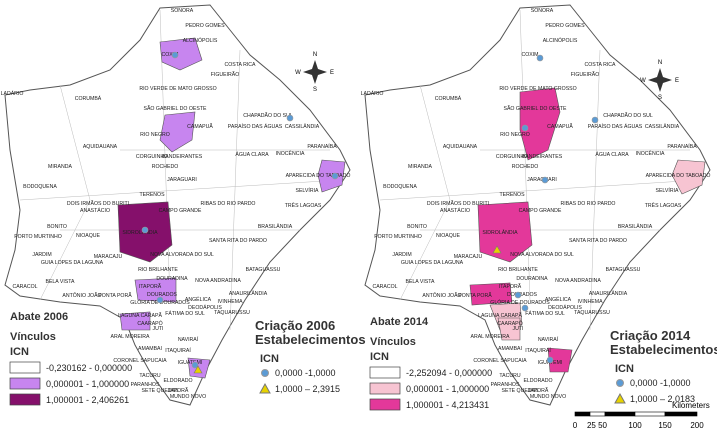  What do you see at coordinates (510, 286) in the screenshot?
I see `municipality-label: ITAPORÃ` at bounding box center [510, 286].